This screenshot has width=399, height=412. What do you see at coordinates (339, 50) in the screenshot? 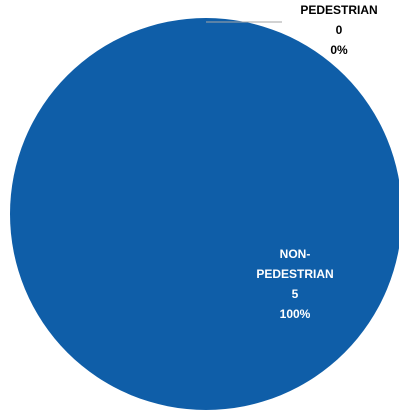
I see `pedestrian-percent-text: 0%` at bounding box center [339, 50].